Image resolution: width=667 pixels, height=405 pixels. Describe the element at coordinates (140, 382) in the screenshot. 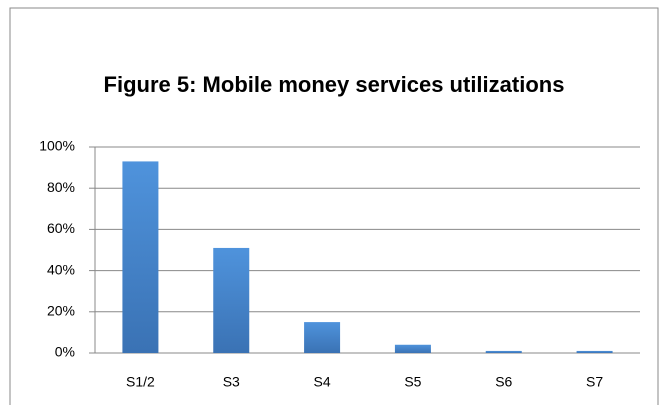

I see `x-tick-label: S1/2` at that location.